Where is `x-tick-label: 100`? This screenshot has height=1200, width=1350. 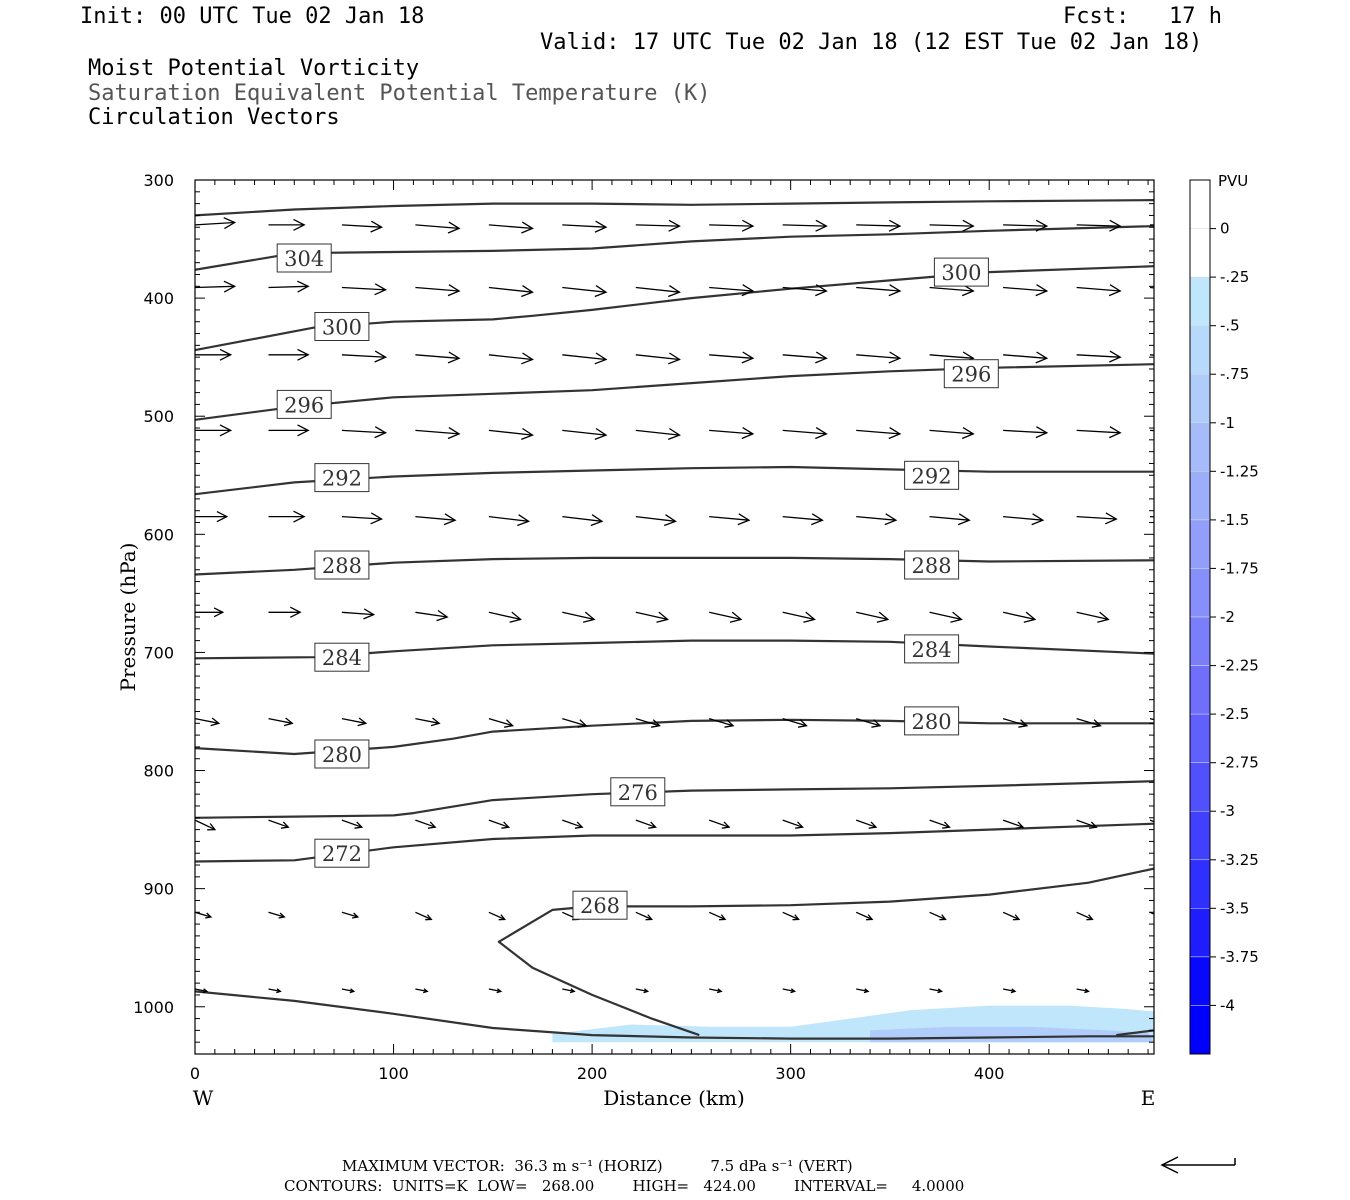 x-tick-label: 100 is located at coordinates (393, 1073).